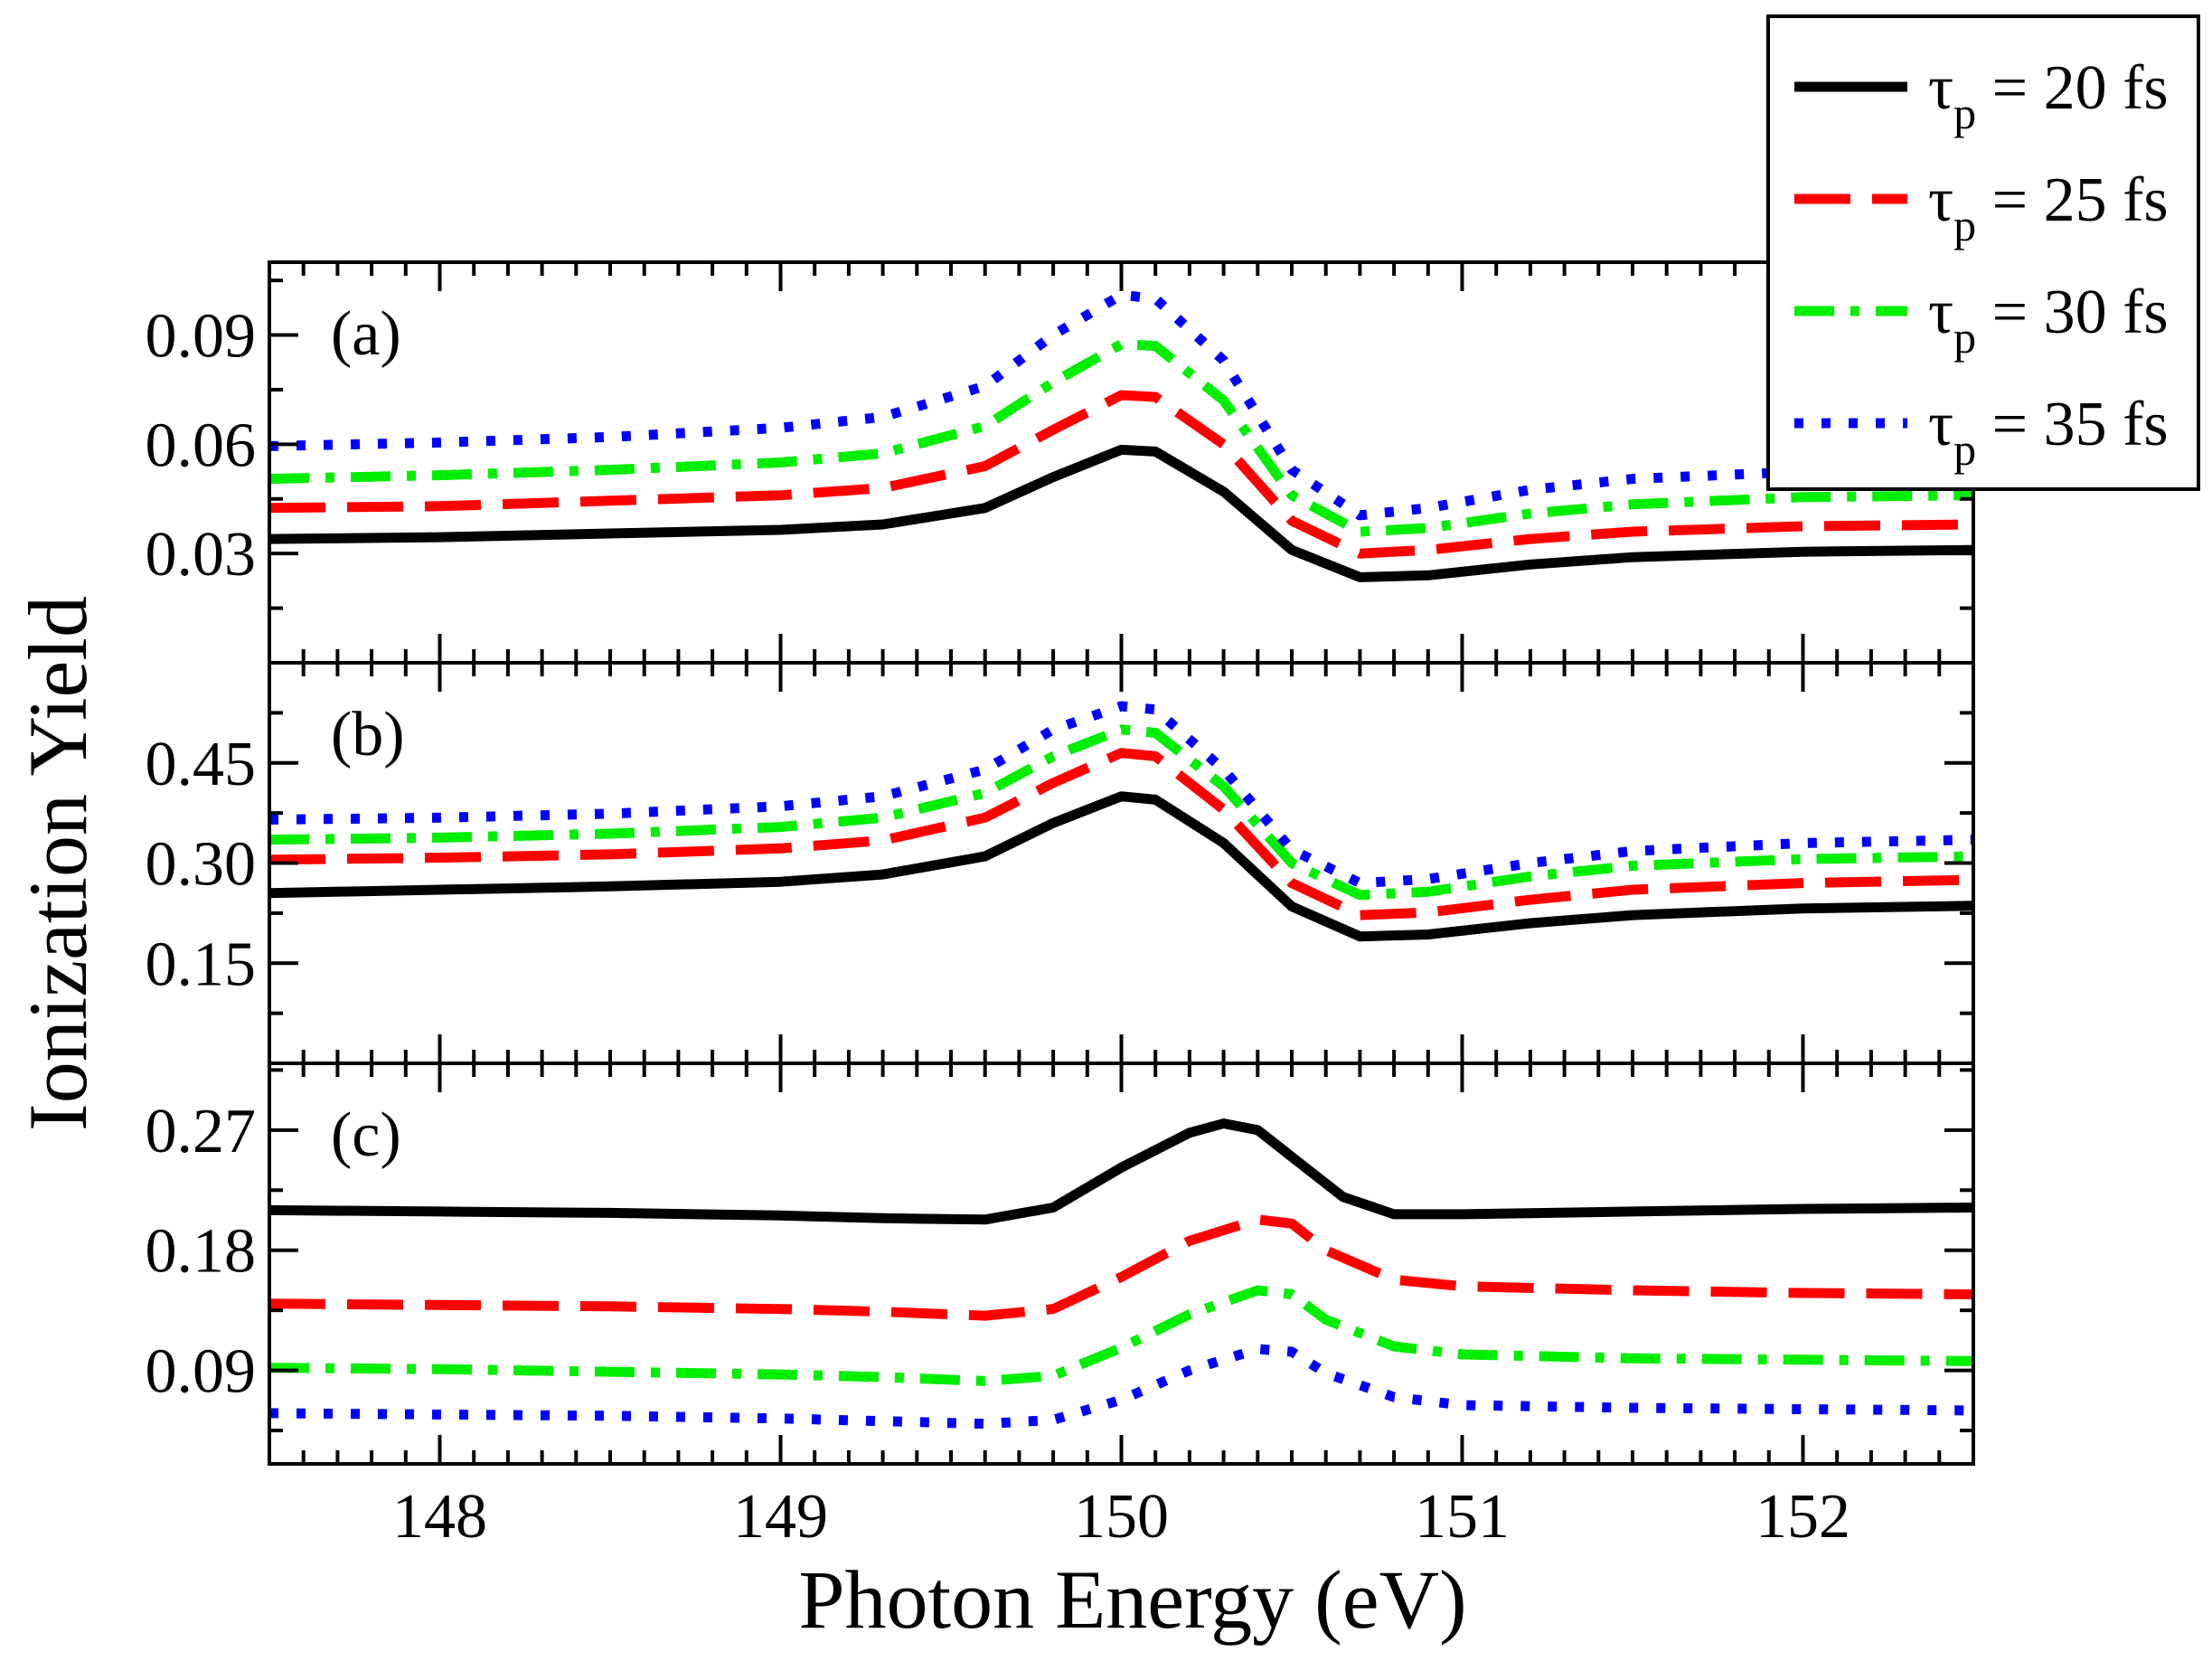 The image size is (2212, 1661). I want to click on legend: τp = 20 fs τp = 25 fs τp = 30 fs τp = 35 fs, so click(1983, 253).